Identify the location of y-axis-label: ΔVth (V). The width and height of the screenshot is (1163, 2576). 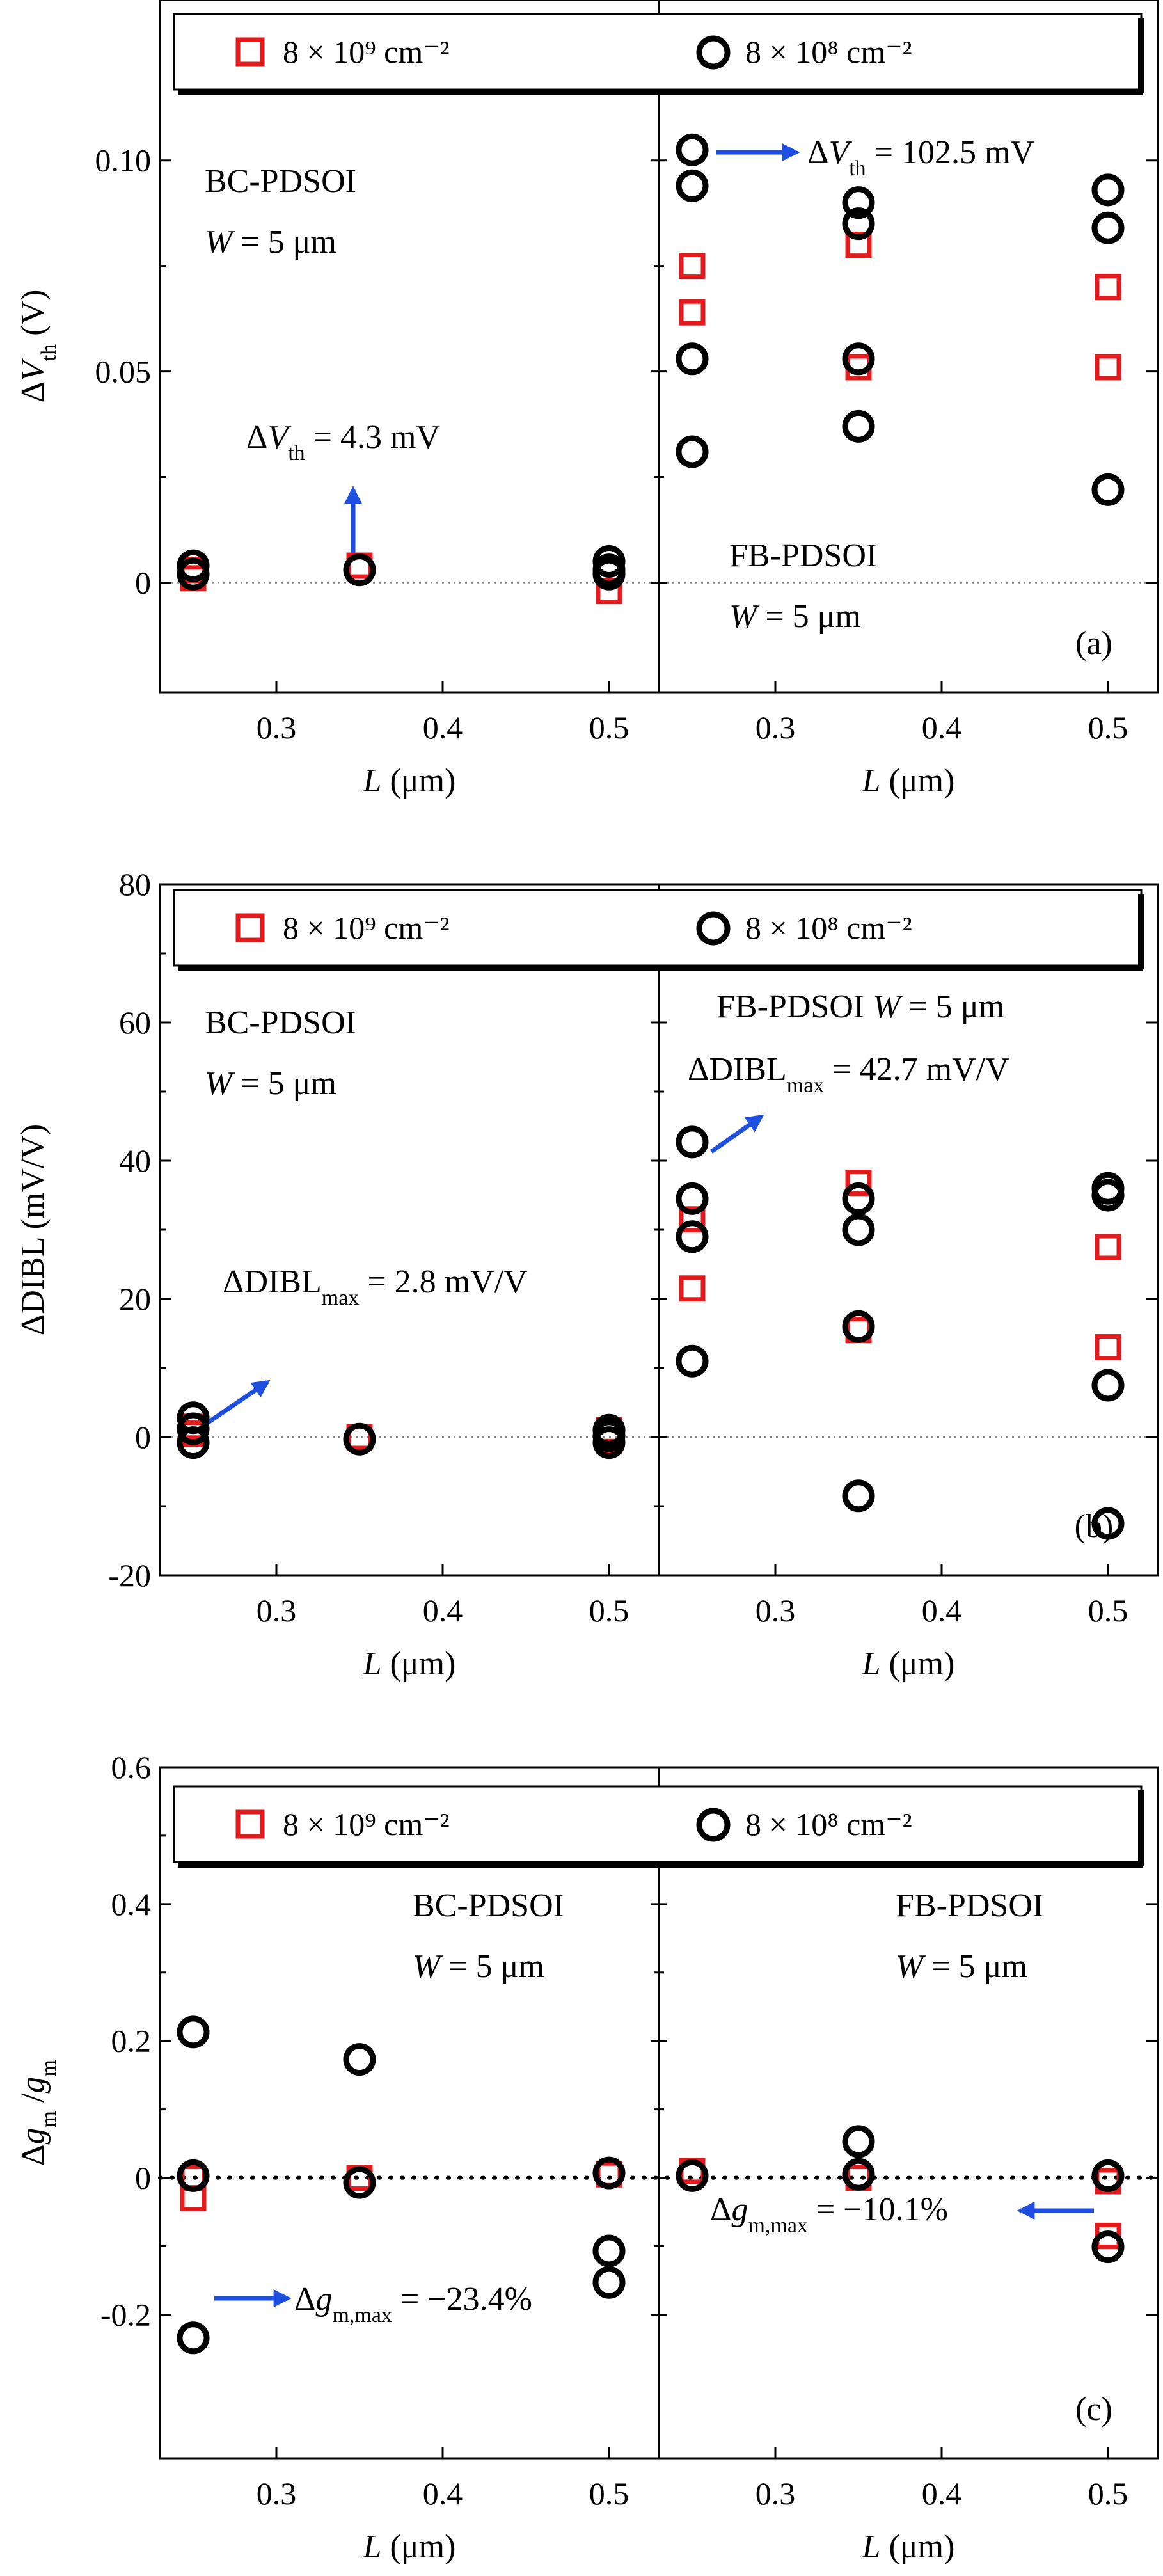
(38, 347).